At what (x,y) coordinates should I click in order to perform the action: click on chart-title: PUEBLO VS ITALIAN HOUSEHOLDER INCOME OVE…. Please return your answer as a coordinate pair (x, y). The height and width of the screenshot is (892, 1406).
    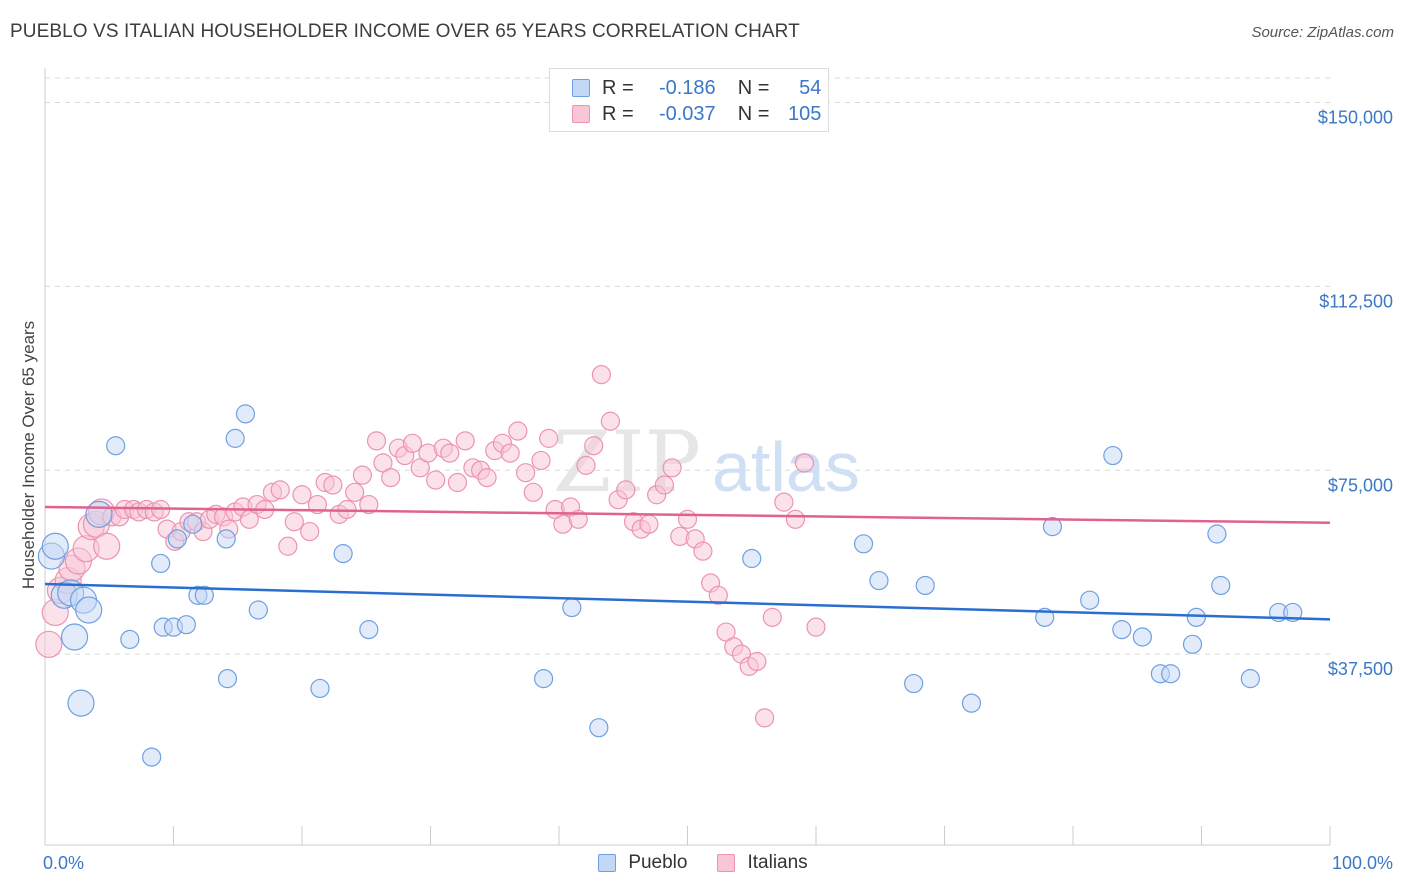
    Looking at the image, I should click on (405, 31).